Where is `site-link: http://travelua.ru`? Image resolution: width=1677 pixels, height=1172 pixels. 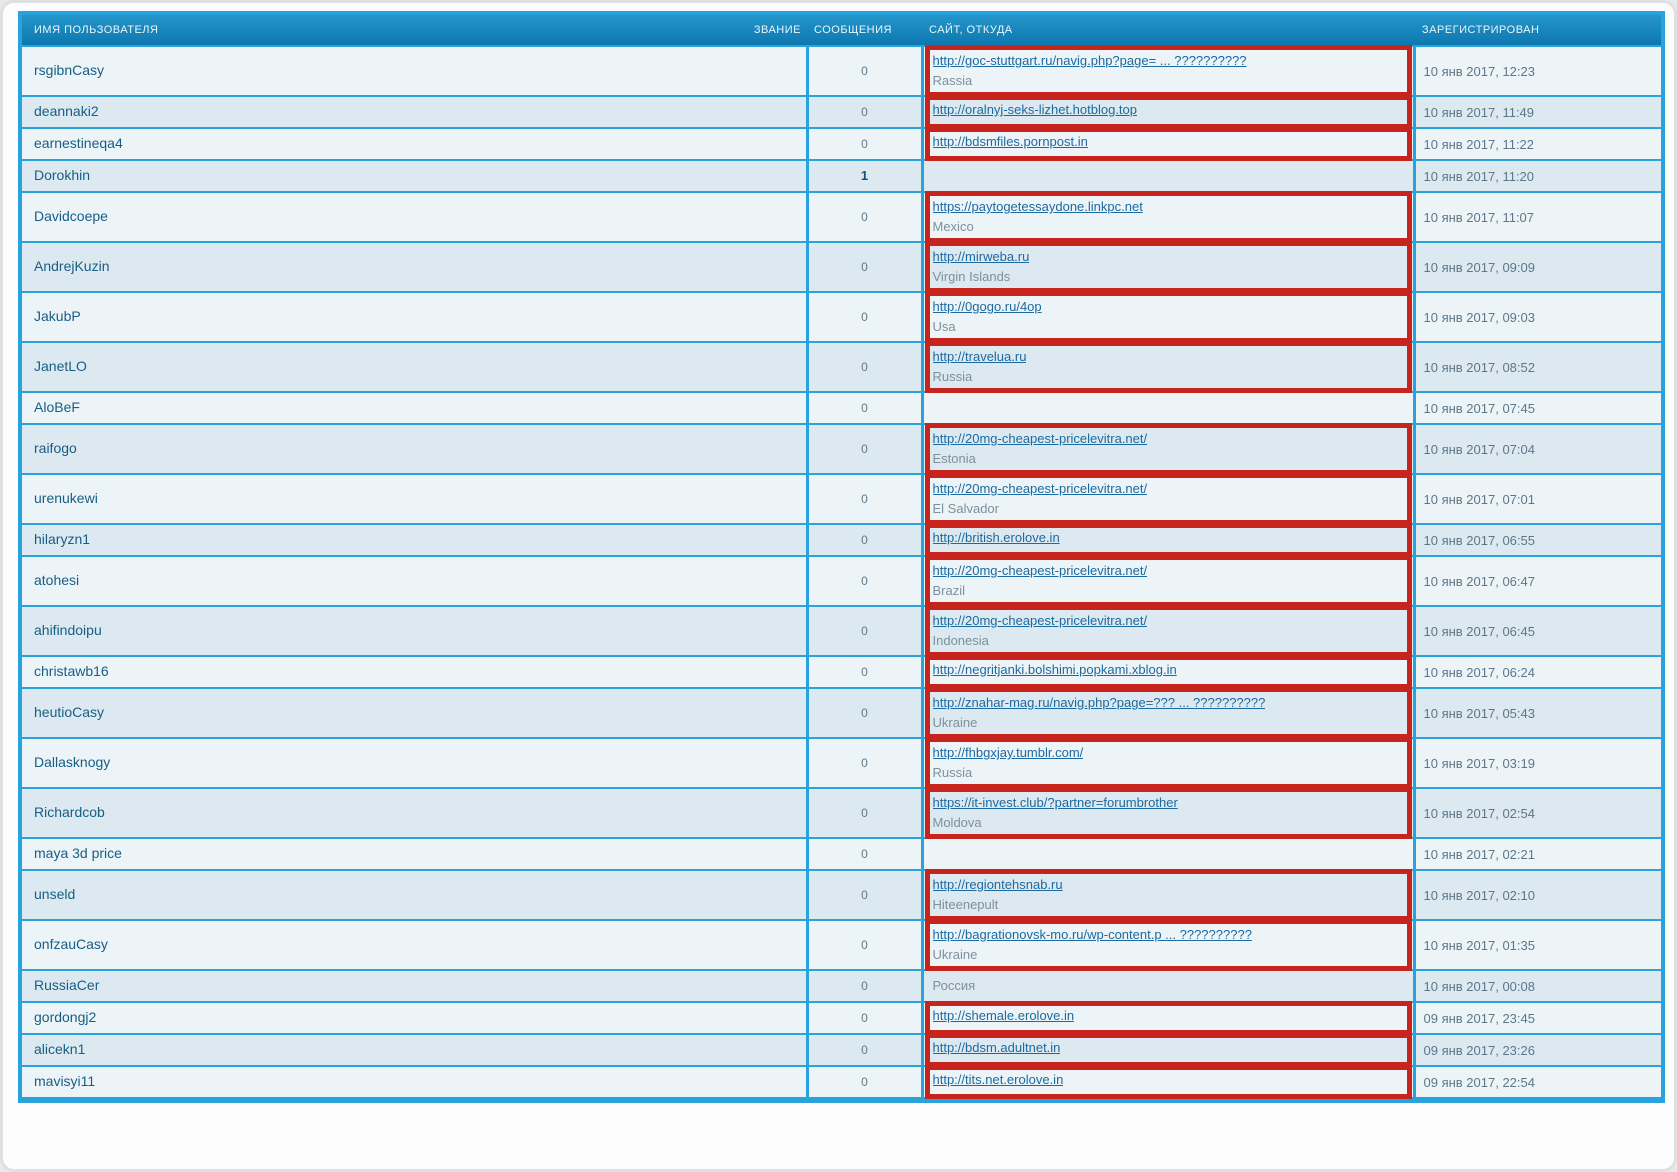 site-link: http://travelua.ru is located at coordinates (979, 356).